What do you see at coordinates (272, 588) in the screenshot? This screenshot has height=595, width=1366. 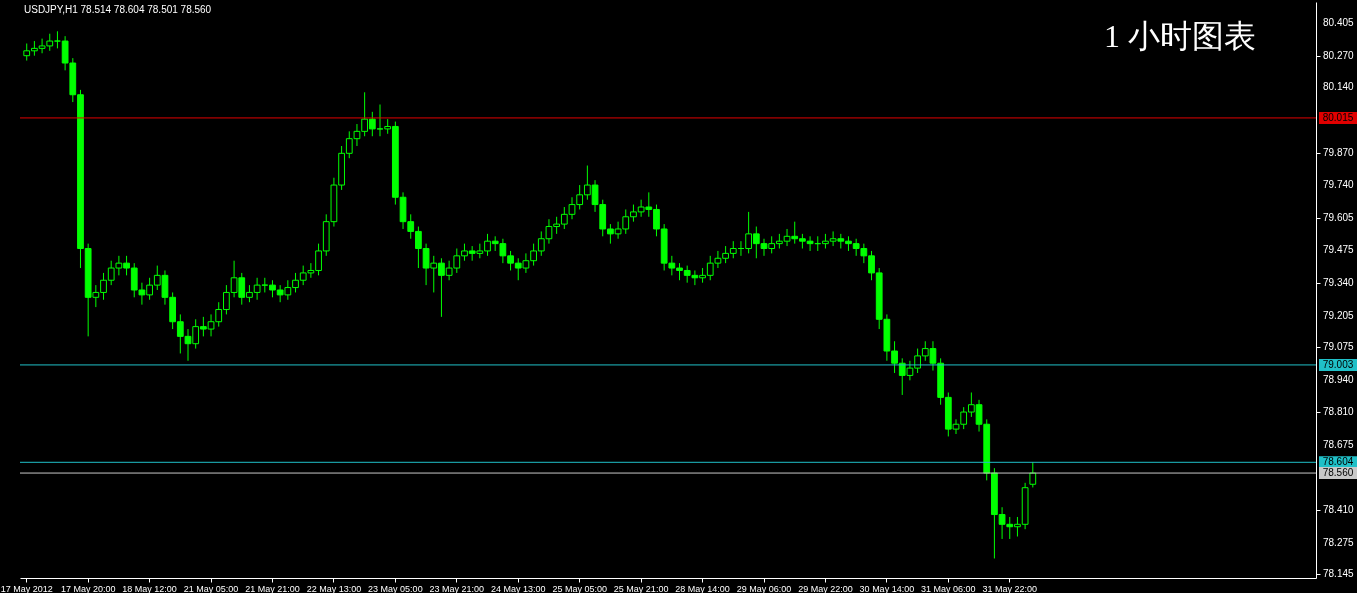 I see `x-tick-label: 21 May 21:00` at bounding box center [272, 588].